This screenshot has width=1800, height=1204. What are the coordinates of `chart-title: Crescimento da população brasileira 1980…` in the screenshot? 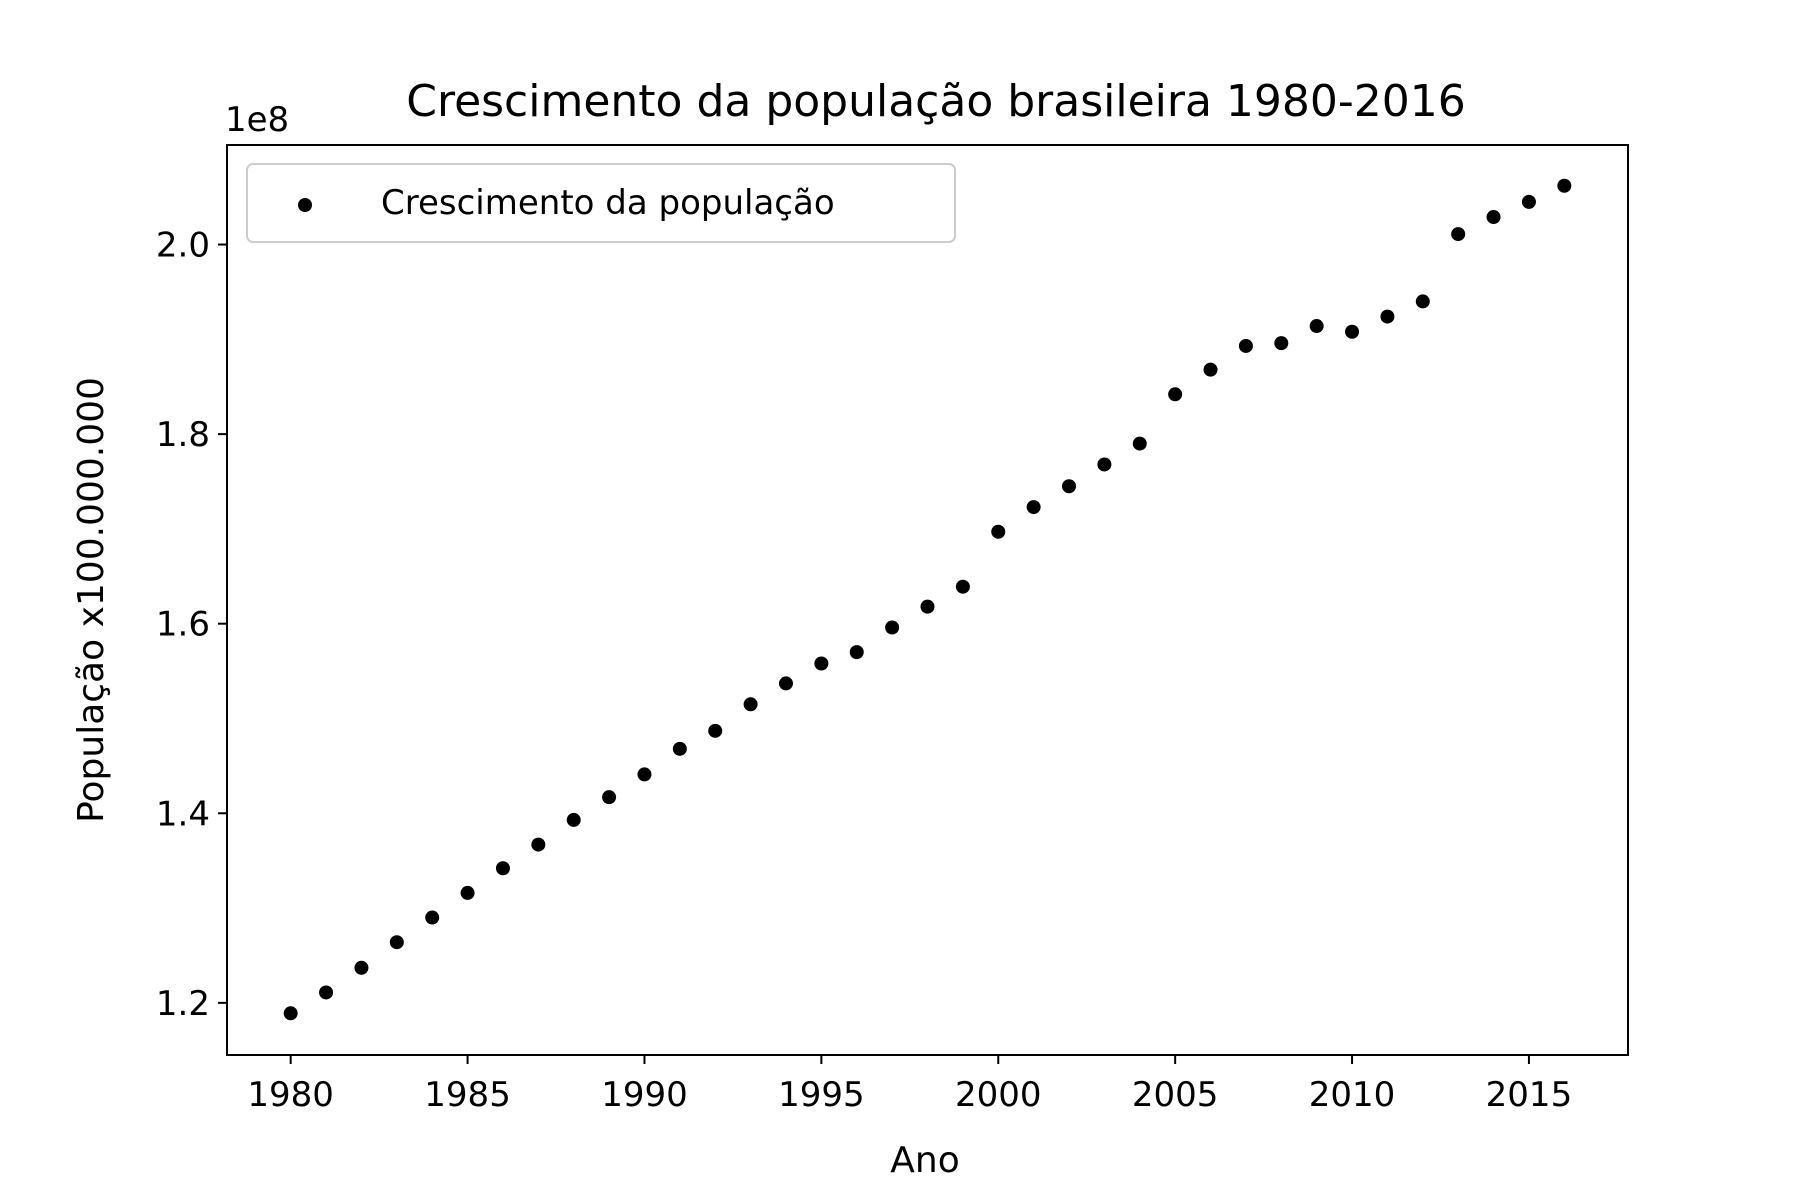 It's located at (936, 101).